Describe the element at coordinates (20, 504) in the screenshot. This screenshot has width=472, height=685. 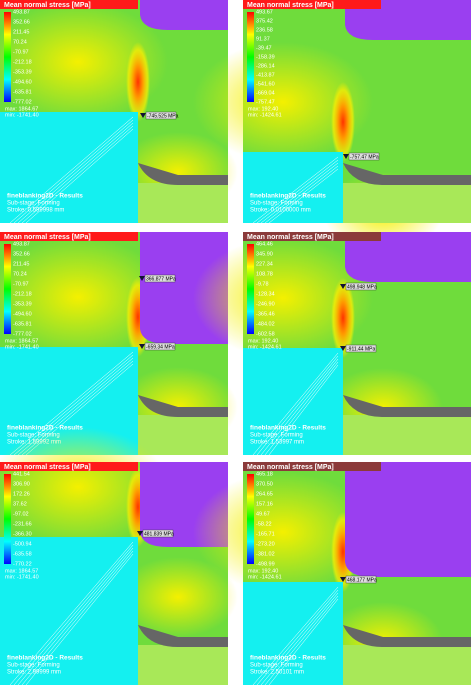
I see `legend-label: 37.62` at that location.